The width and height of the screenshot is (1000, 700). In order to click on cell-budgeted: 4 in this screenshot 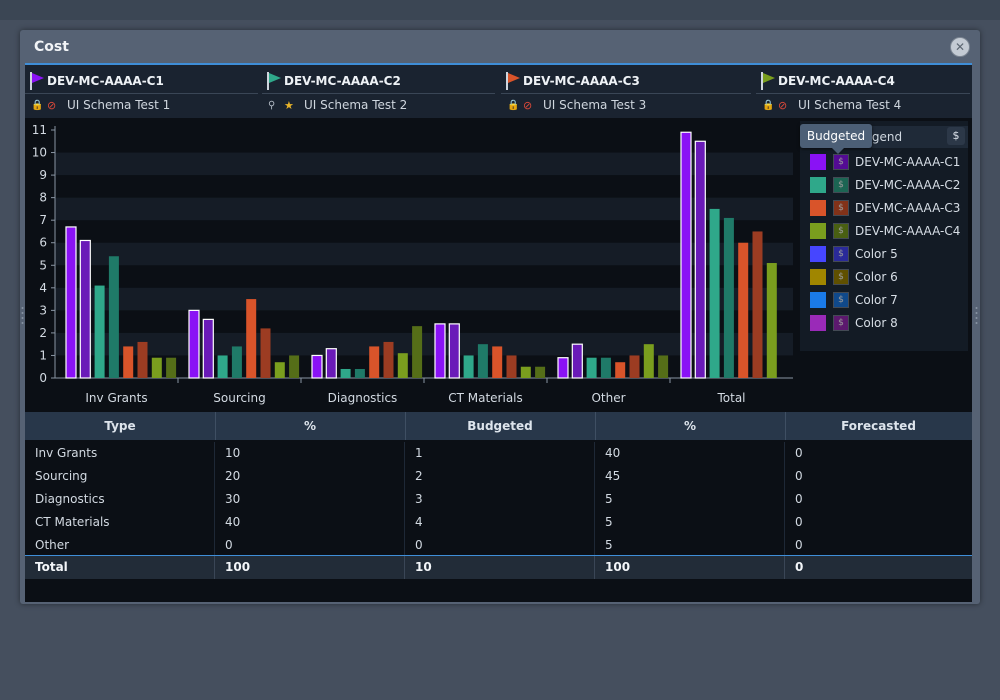, I will do `click(500, 522)`.